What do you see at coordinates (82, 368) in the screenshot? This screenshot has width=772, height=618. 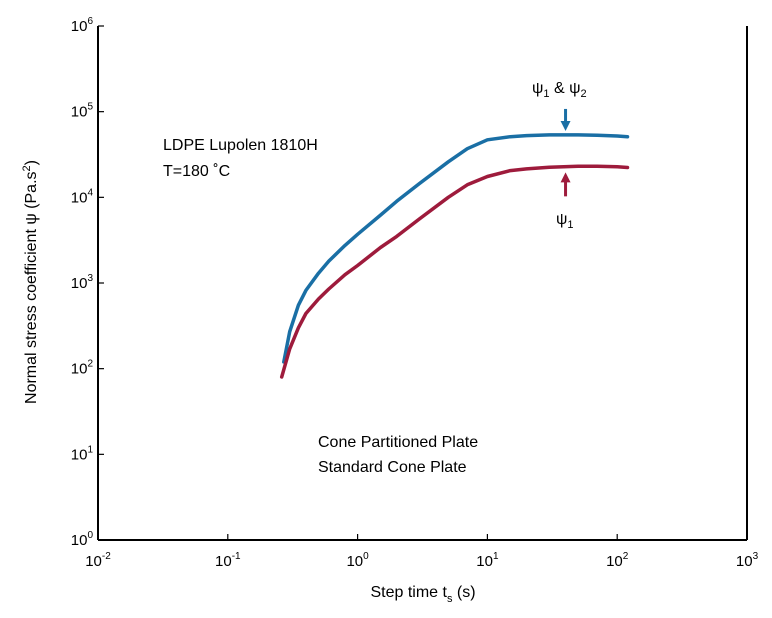 I see `y-tick-label: 10²` at bounding box center [82, 368].